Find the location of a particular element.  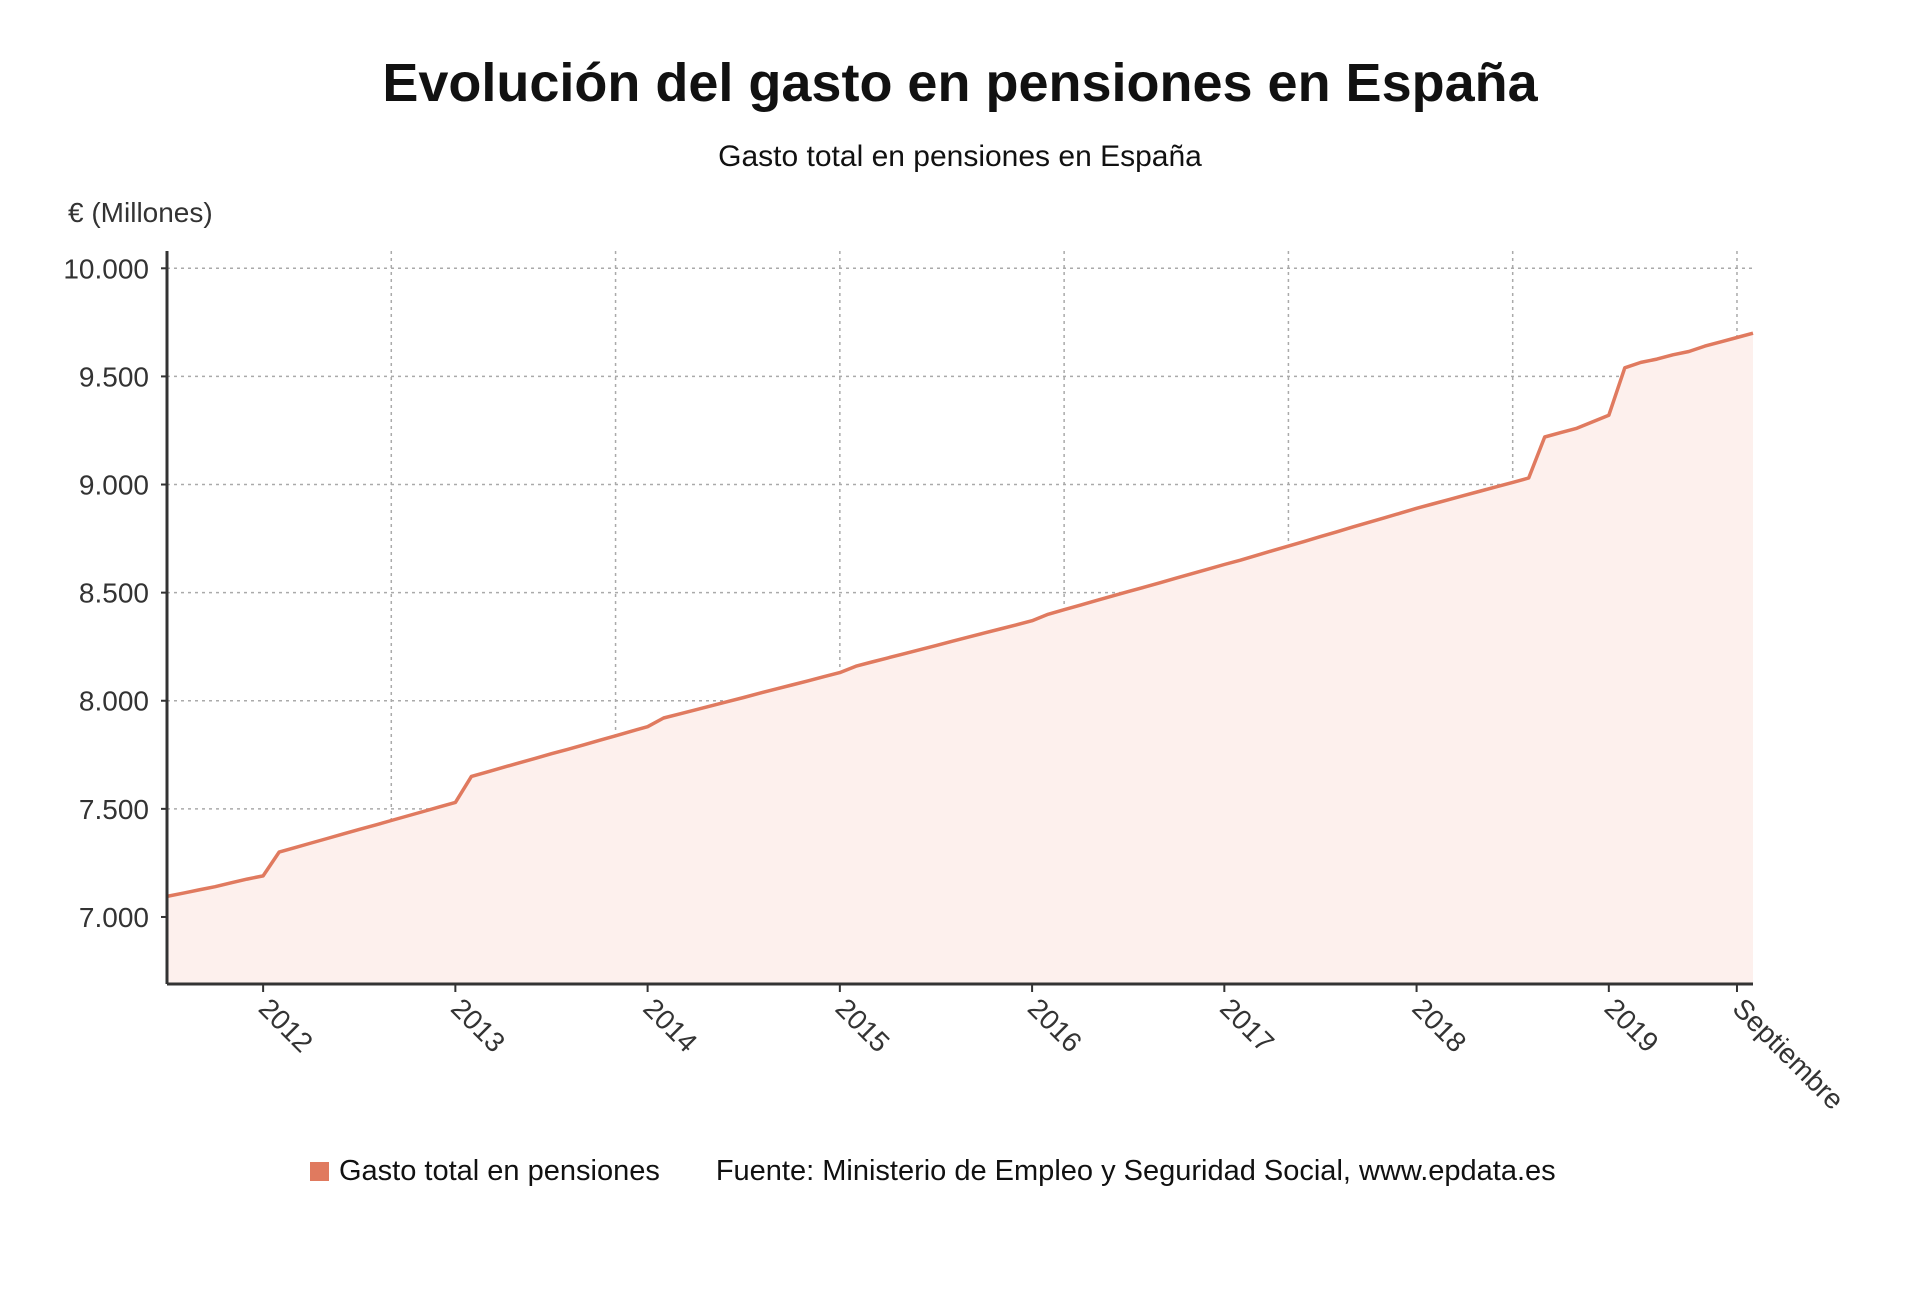

y-tick-label: 8.000 is located at coordinates (114, 701).